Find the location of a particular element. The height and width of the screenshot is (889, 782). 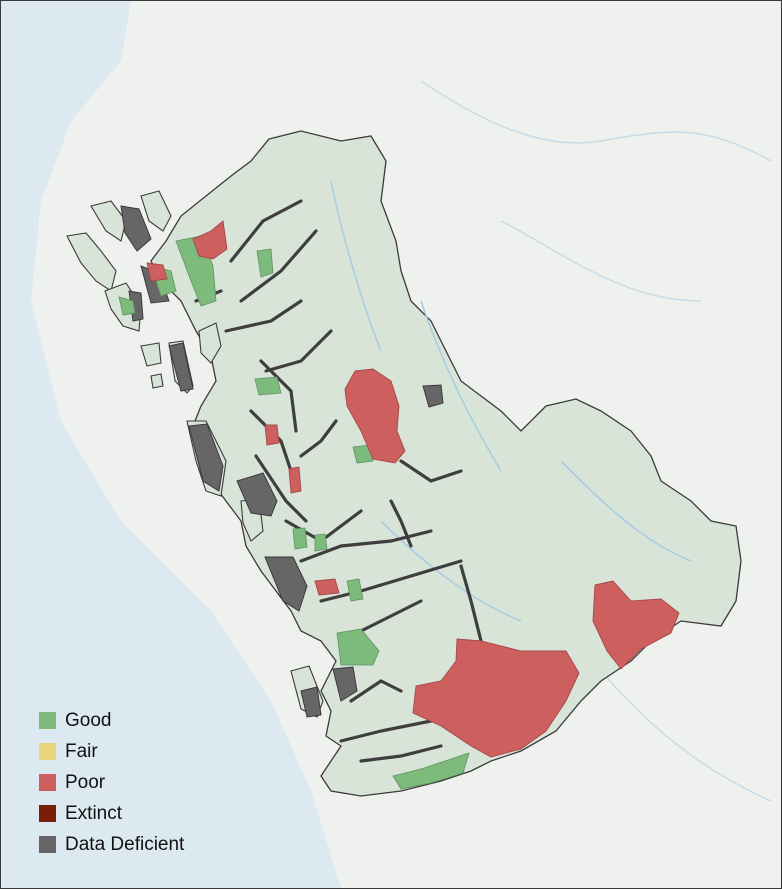

legend-swatch-fair is located at coordinates (47, 751).